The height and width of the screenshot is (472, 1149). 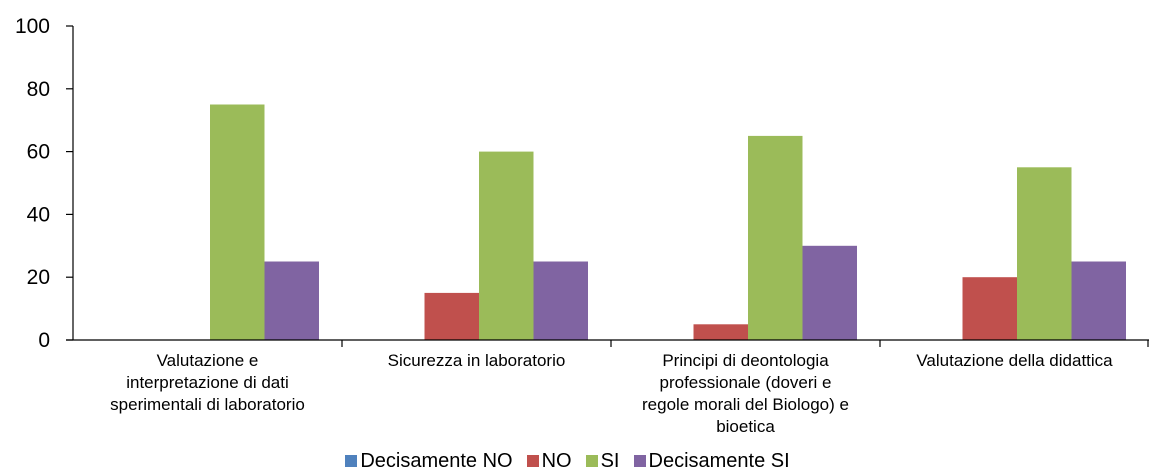 What do you see at coordinates (436, 461) in the screenshot?
I see `legend-label-1: Decisamente NO` at bounding box center [436, 461].